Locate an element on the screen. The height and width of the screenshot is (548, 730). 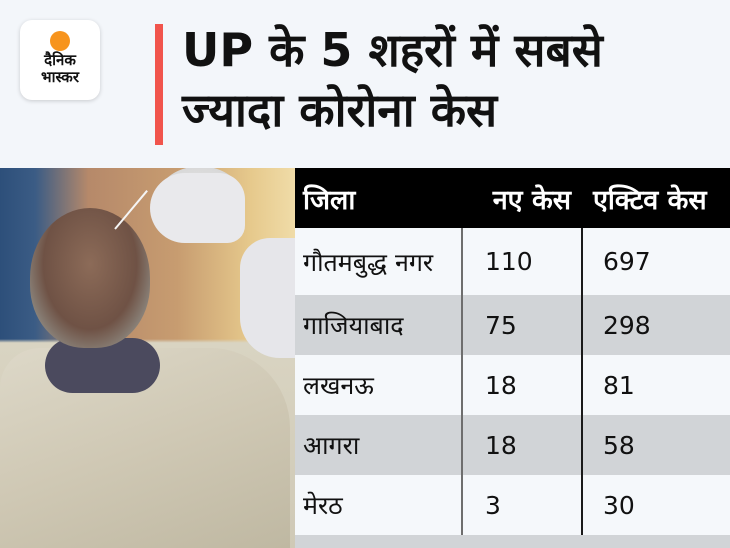
table-row: मेरठ 3 30 is located at coordinates (512, 505).